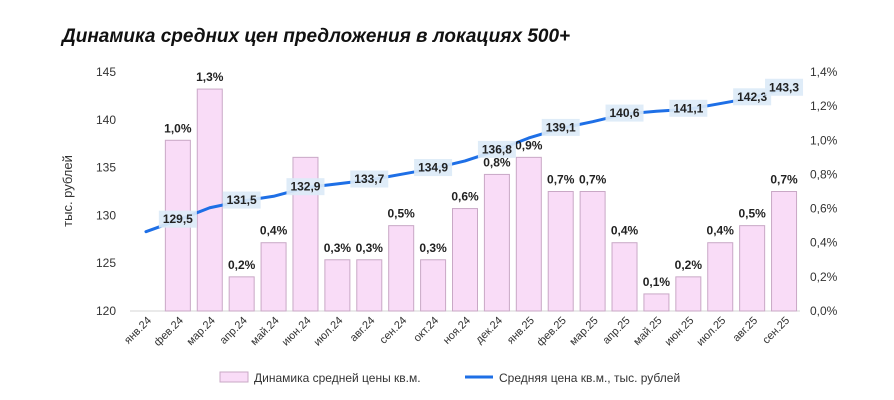 The image size is (894, 400). Describe the element at coordinates (106, 215) in the screenshot. I see `y-left-tick-label: 130` at that location.